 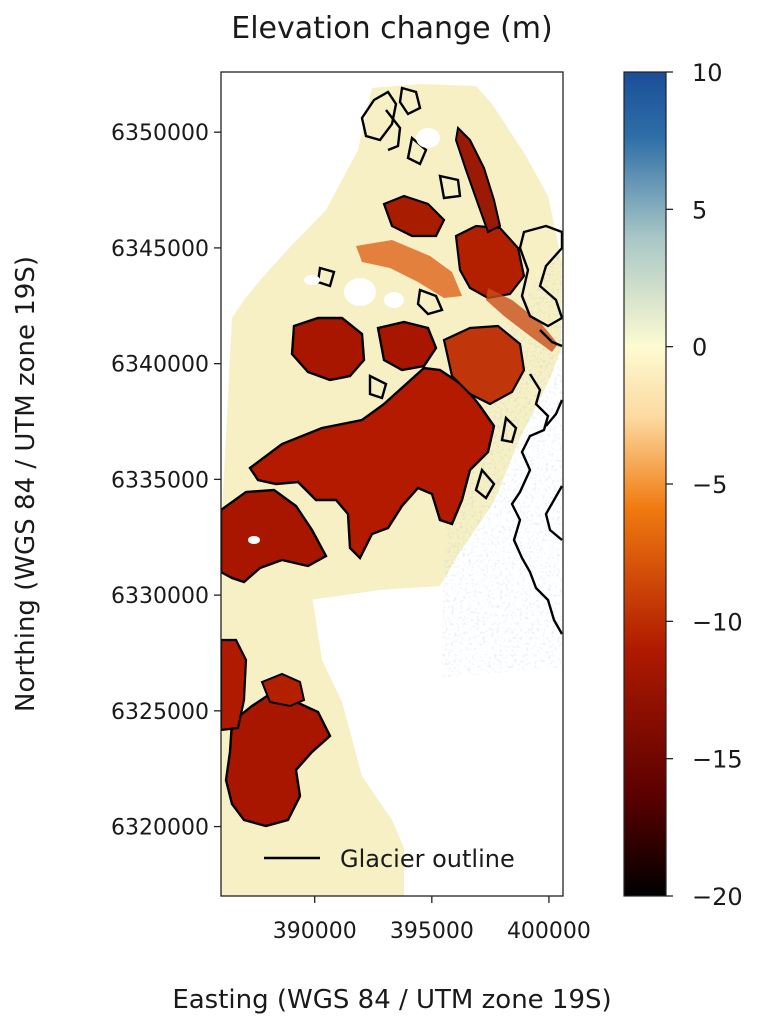 What do you see at coordinates (407, 346) in the screenshot?
I see `thinning-zone-mid` at bounding box center [407, 346].